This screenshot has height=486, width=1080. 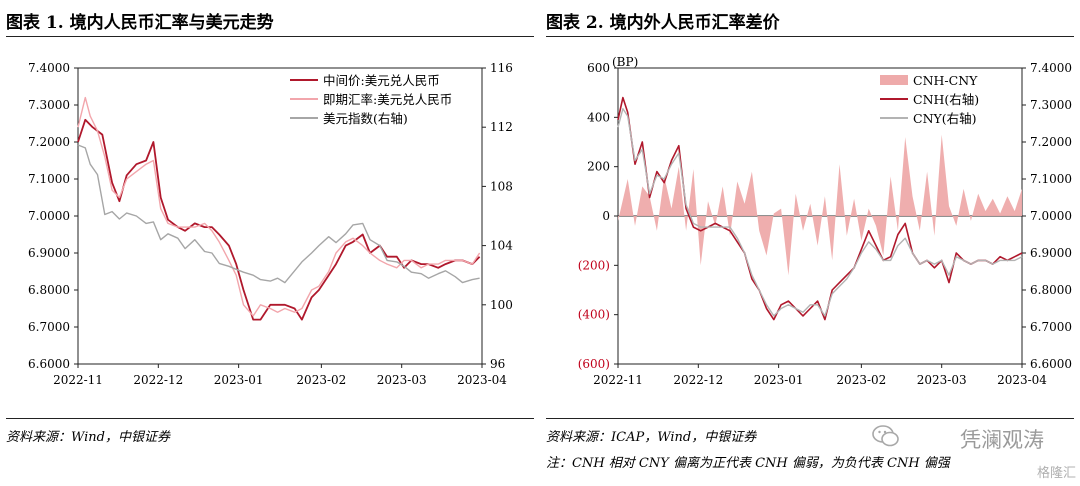 I want to click on fig1-x-tick-label: 2023-04, so click(x=482, y=380).